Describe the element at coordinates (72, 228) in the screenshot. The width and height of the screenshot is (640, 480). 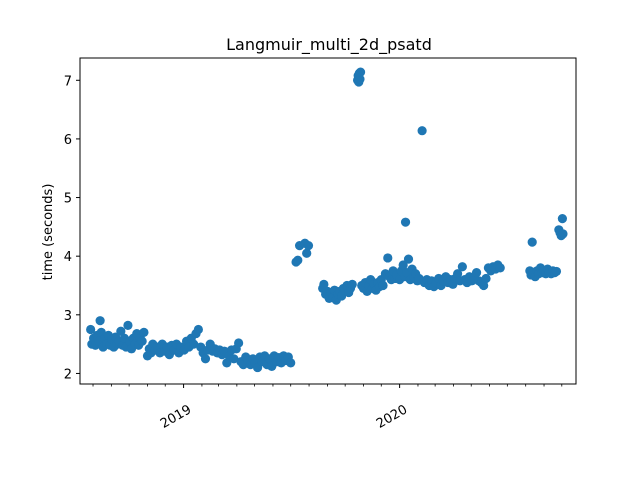
I see `y-axis-ticks: 2 3 4 5 6 7` at that location.